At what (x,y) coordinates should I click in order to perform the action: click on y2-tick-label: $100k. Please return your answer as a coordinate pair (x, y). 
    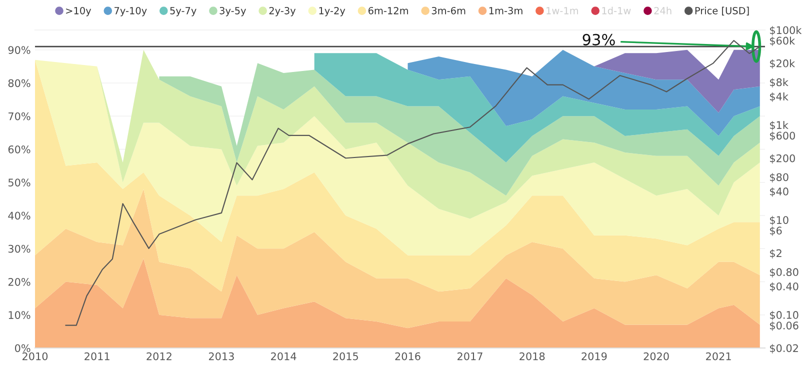
    Looking at the image, I should click on (786, 31).